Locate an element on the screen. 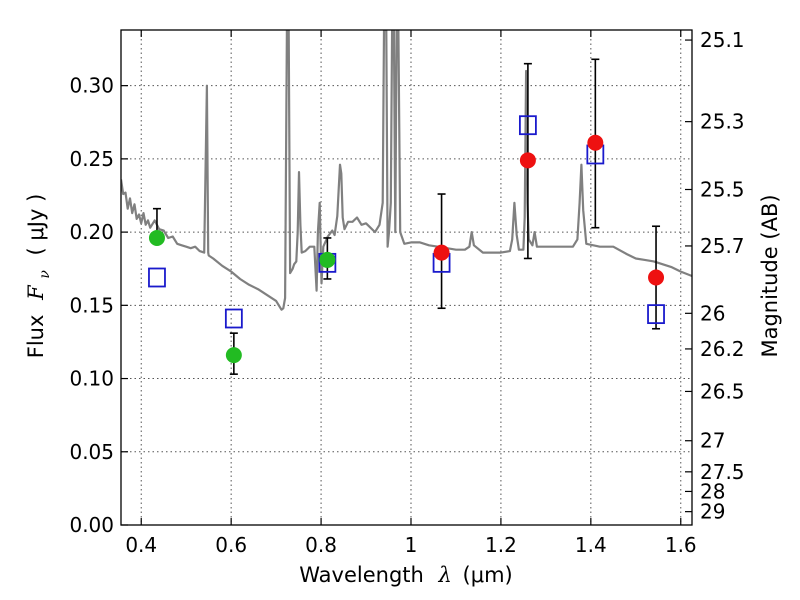 The height and width of the screenshot is (600, 800). x-axis-title-symbol: λ is located at coordinates (445, 575).